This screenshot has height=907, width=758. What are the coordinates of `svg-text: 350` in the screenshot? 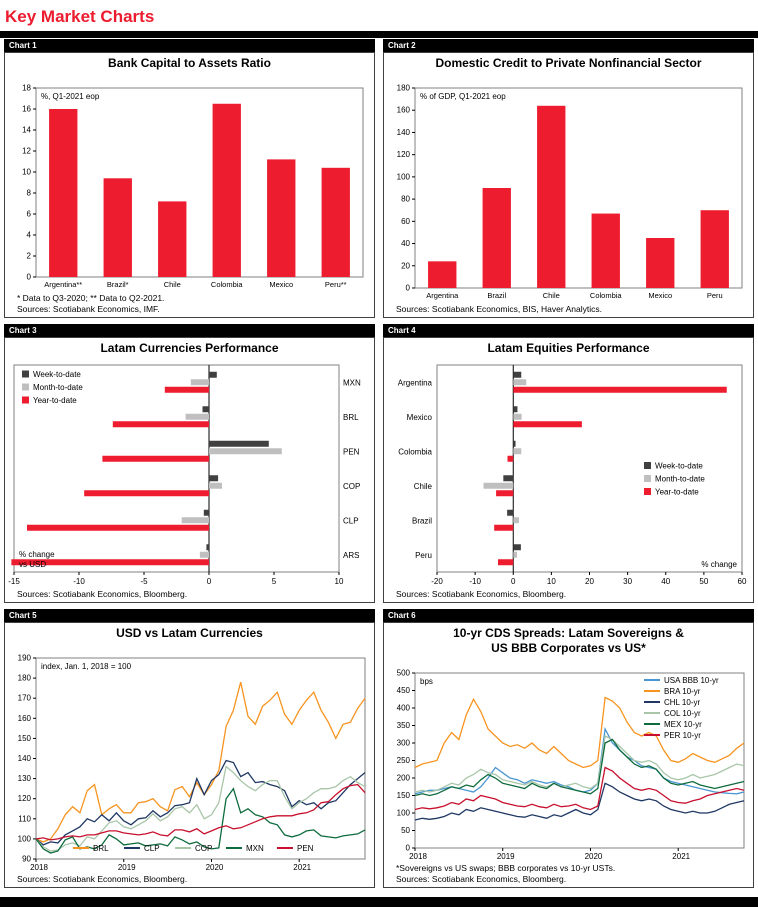 It's located at (404, 725).